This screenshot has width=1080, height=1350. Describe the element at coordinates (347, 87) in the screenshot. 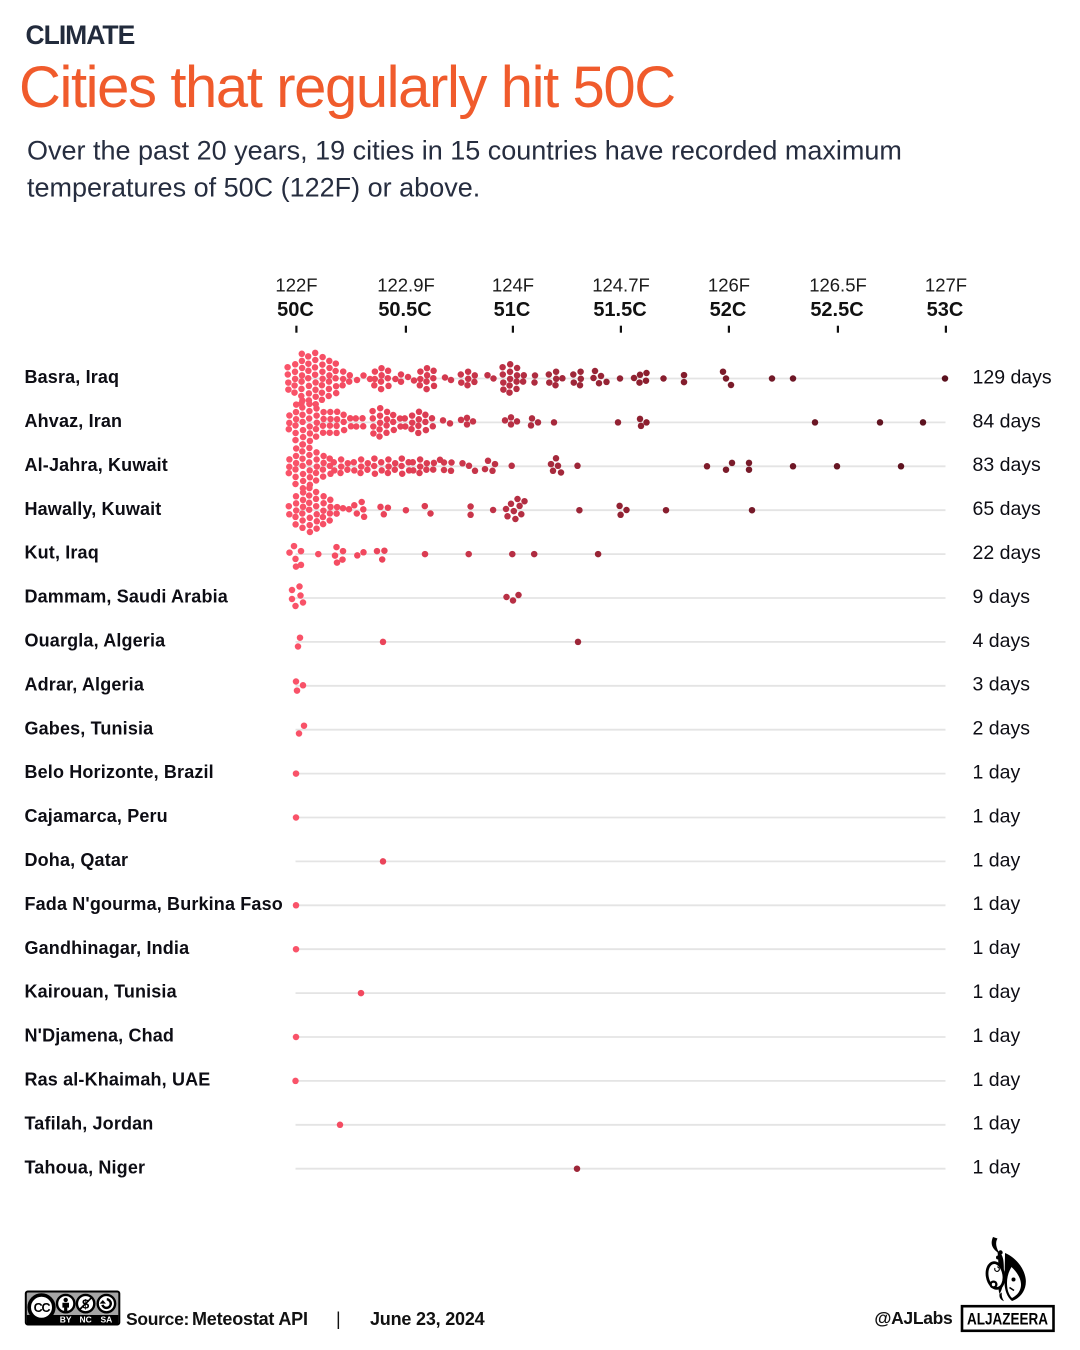

I see `svg-text: Cities that regularly hit 50C` at that location.